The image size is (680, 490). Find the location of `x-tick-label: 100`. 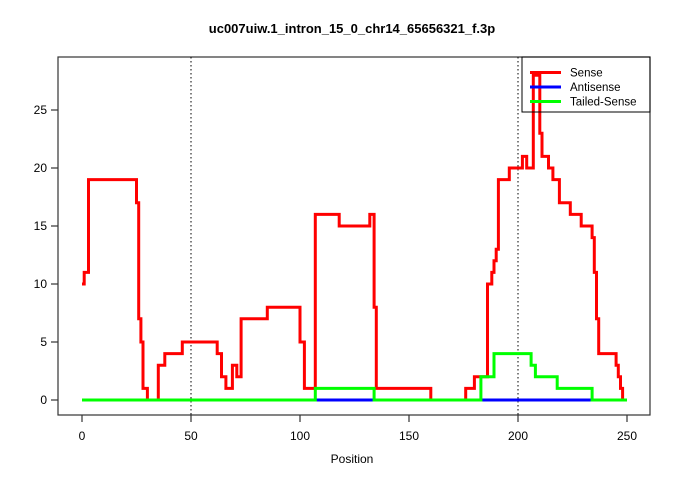

x-tick-label: 100 is located at coordinates (300, 436).